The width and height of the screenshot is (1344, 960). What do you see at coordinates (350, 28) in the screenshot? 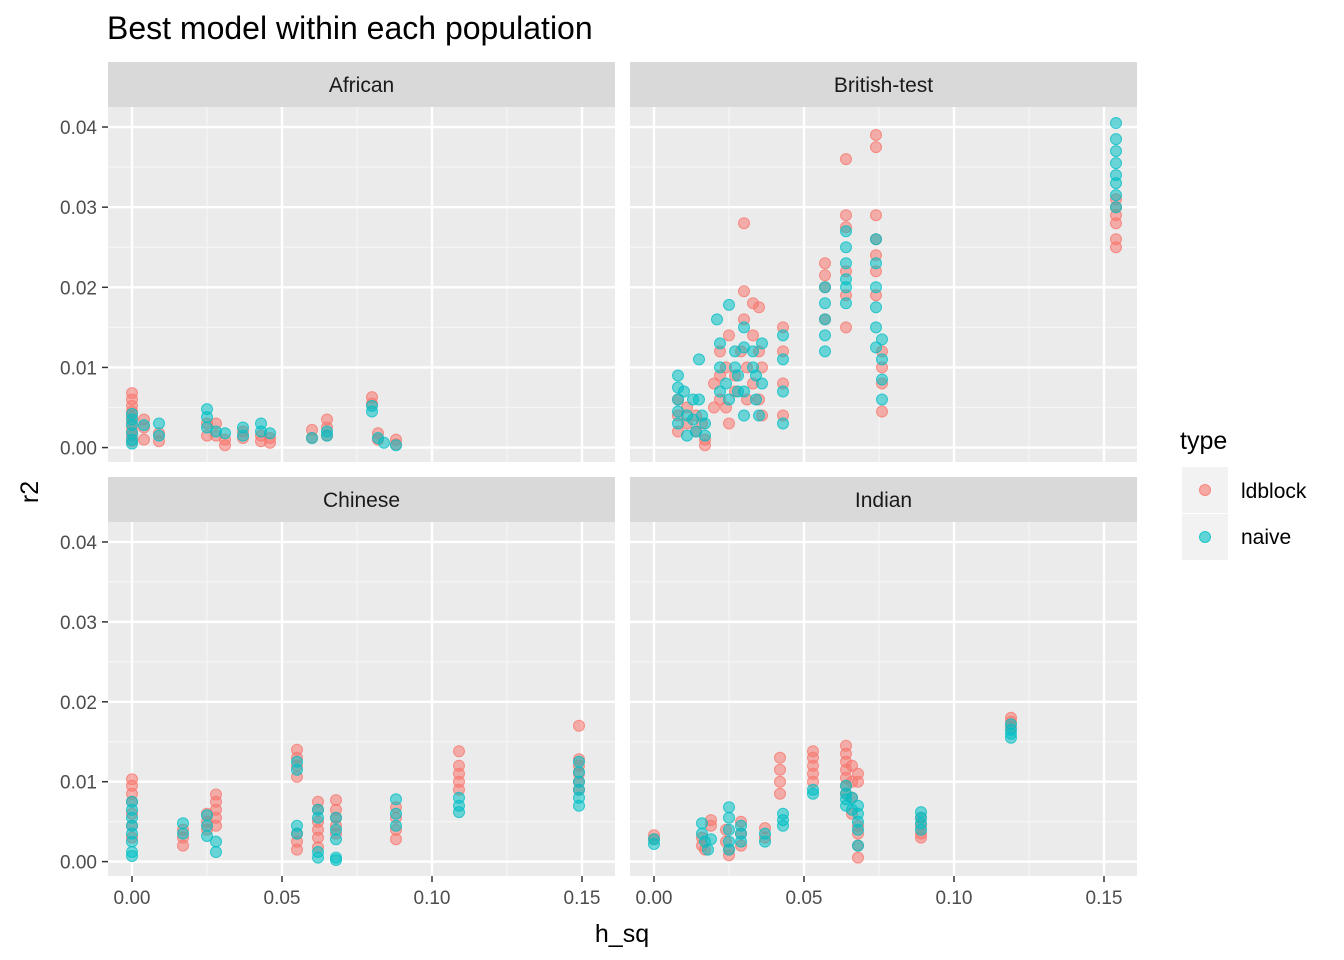
I see `chart-title: Best model within each population` at bounding box center [350, 28].